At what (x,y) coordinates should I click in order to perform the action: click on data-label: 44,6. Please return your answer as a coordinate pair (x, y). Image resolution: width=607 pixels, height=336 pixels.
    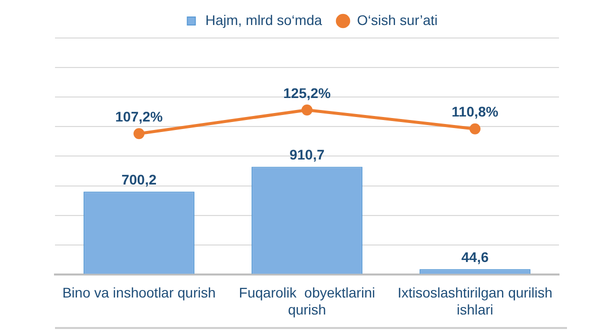
    Looking at the image, I should click on (475, 256).